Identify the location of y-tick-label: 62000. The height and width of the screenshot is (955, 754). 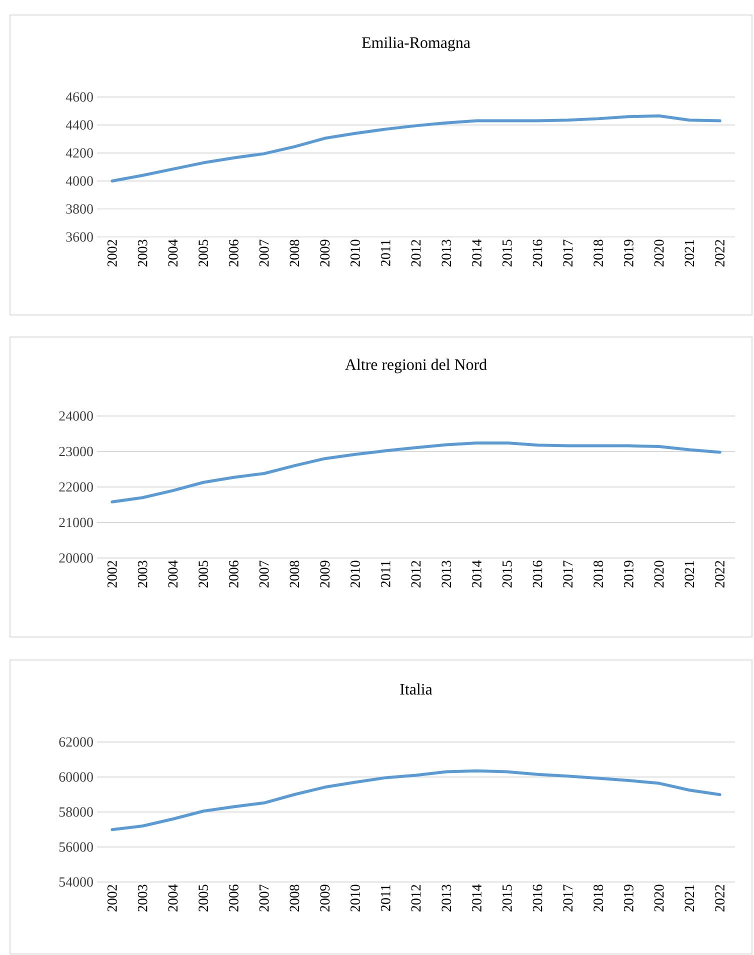
(76, 742).